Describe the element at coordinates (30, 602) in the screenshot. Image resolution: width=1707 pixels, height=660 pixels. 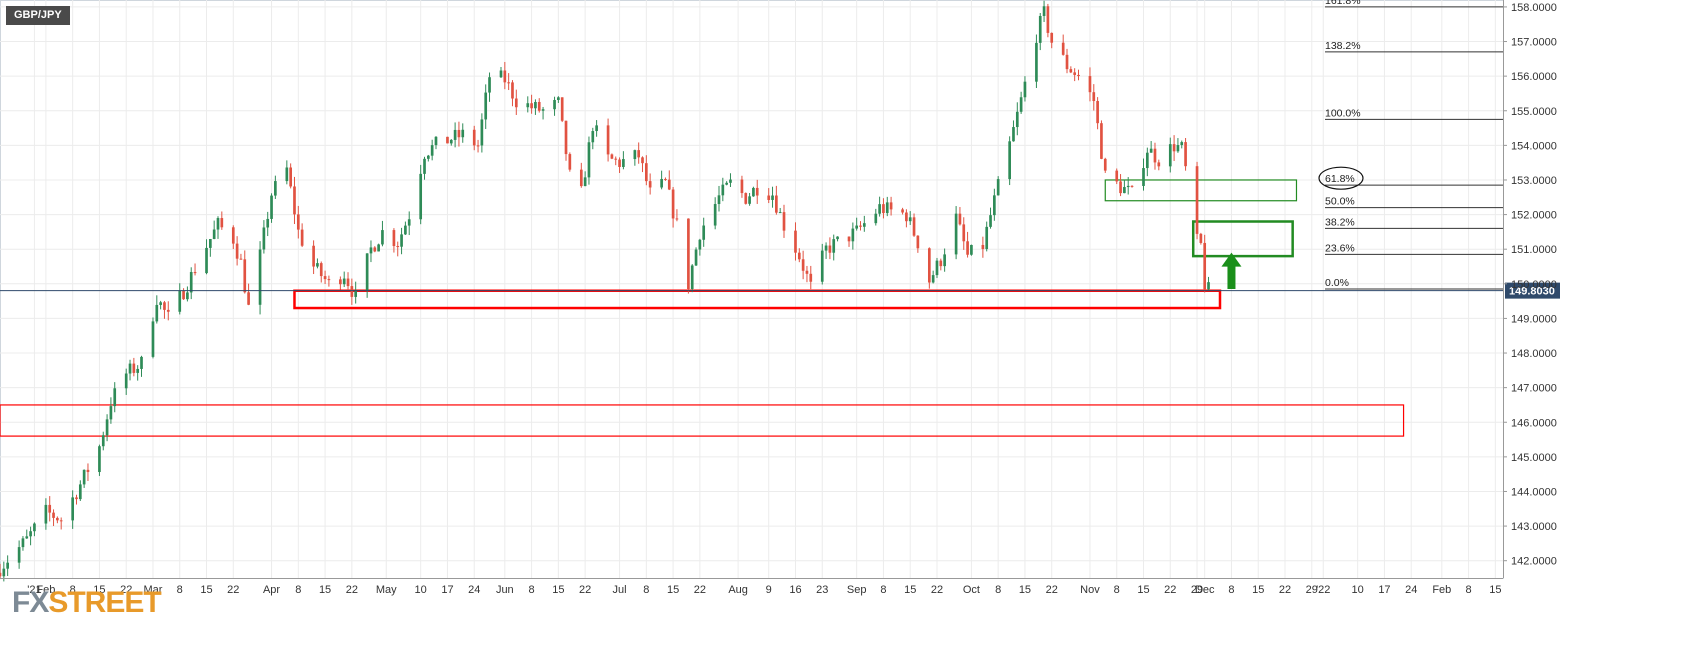
I see `logo-fx: FX` at that location.